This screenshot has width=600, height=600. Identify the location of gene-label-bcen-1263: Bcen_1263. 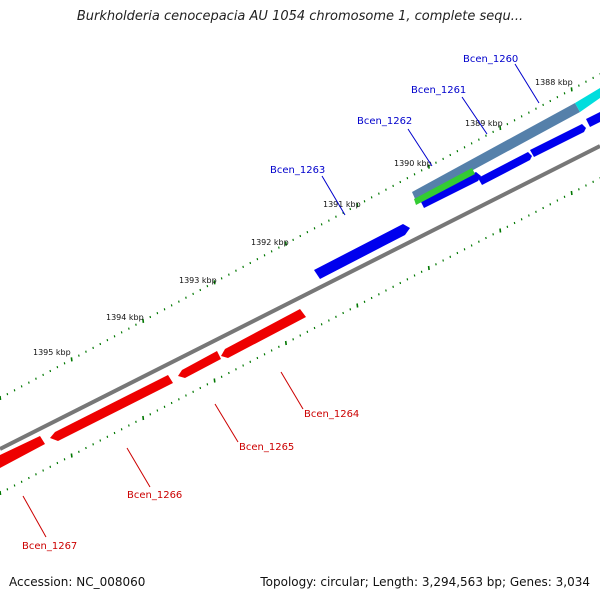
(297, 170).